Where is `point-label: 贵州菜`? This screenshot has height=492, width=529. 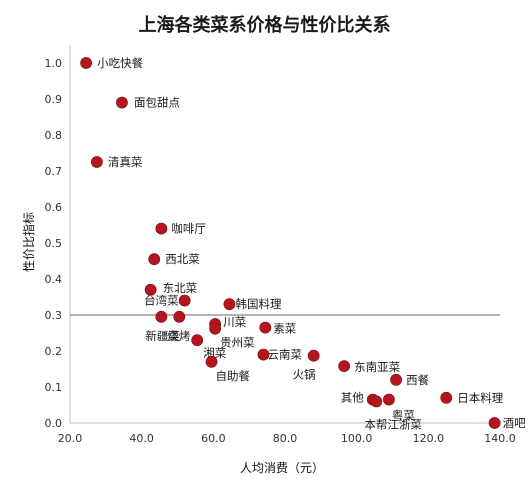
point-label: 贵州菜 is located at coordinates (237, 343).